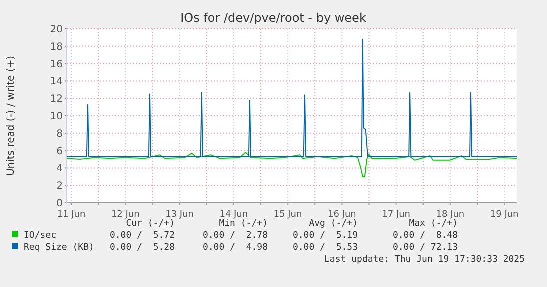  What do you see at coordinates (425, 248) in the screenshot?
I see `text: 0.00 / 72.13` at bounding box center [425, 248].